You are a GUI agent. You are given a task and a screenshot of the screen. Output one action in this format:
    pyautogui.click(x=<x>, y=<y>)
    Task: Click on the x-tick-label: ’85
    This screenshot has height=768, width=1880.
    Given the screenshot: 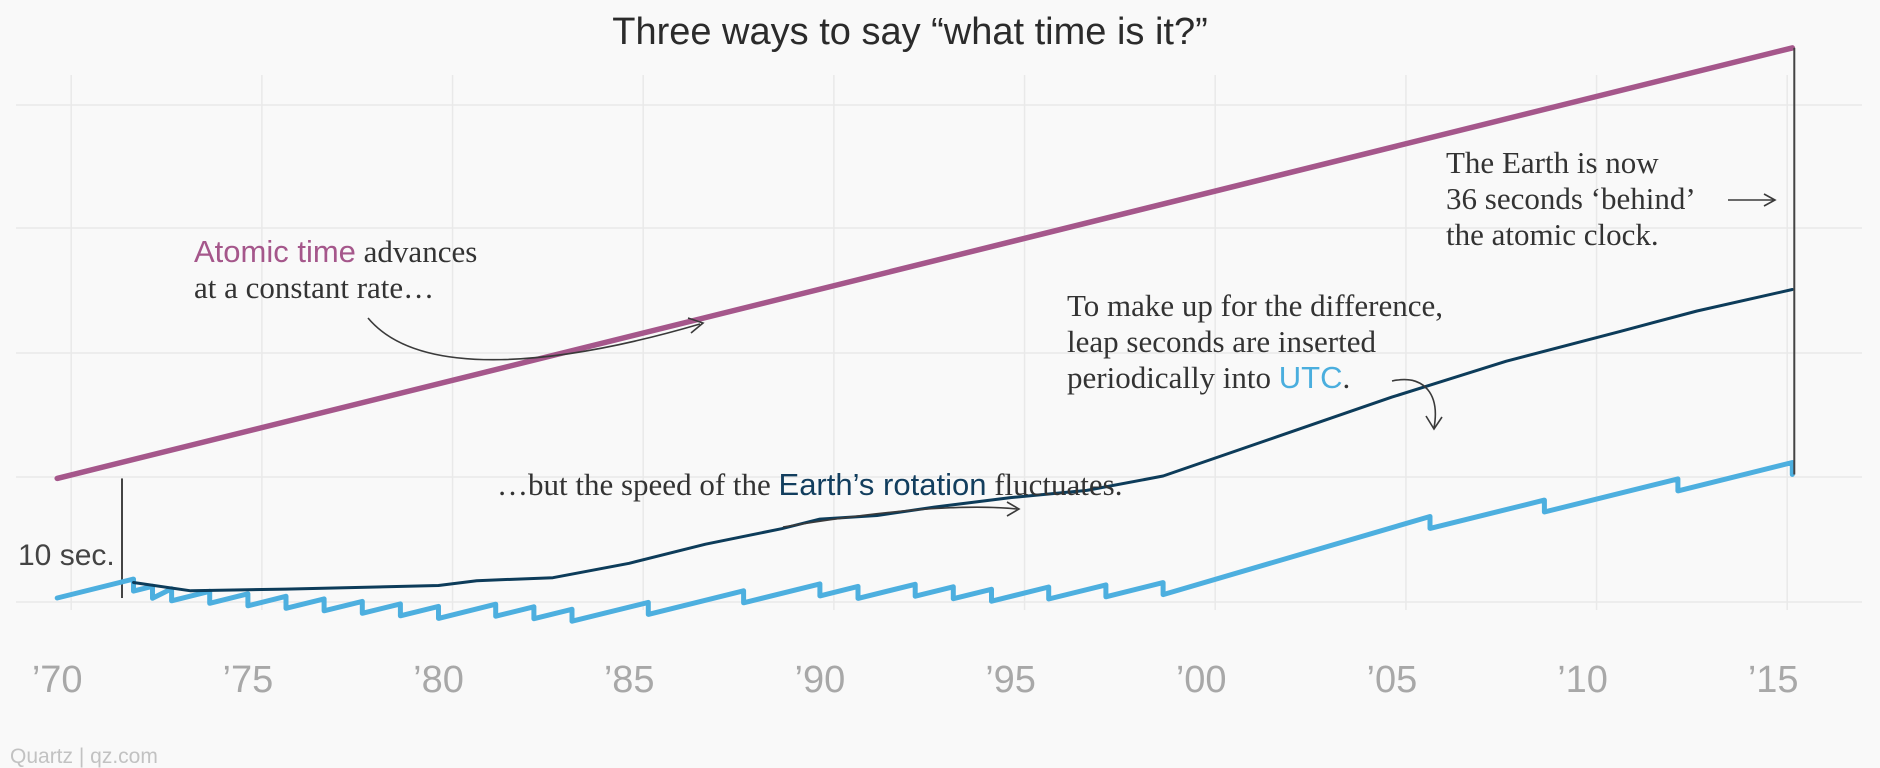 What is the action you would take?
    pyautogui.click(x=629, y=680)
    